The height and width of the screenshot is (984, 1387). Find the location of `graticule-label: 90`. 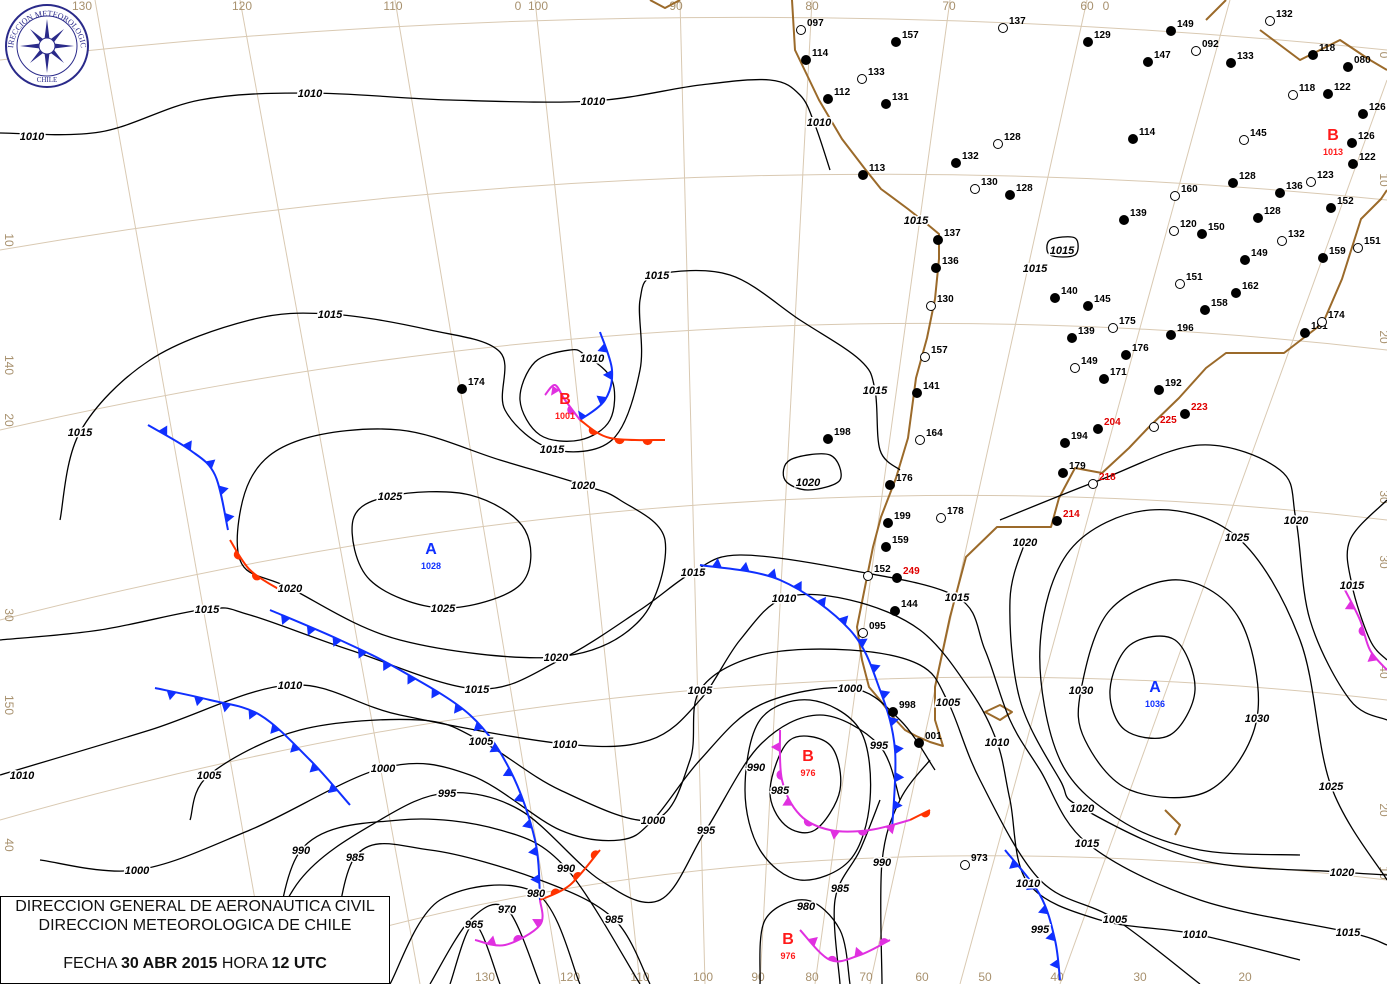

graticule-label: 90 is located at coordinates (758, 977).